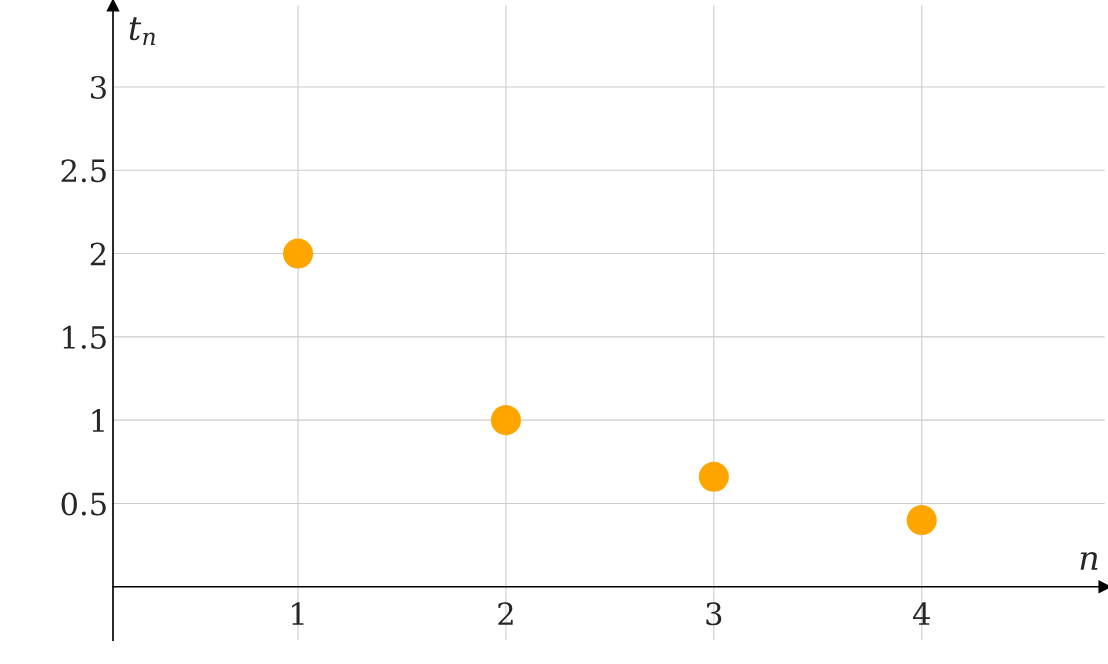  I want to click on x-tick-label: 2, so click(505, 613).